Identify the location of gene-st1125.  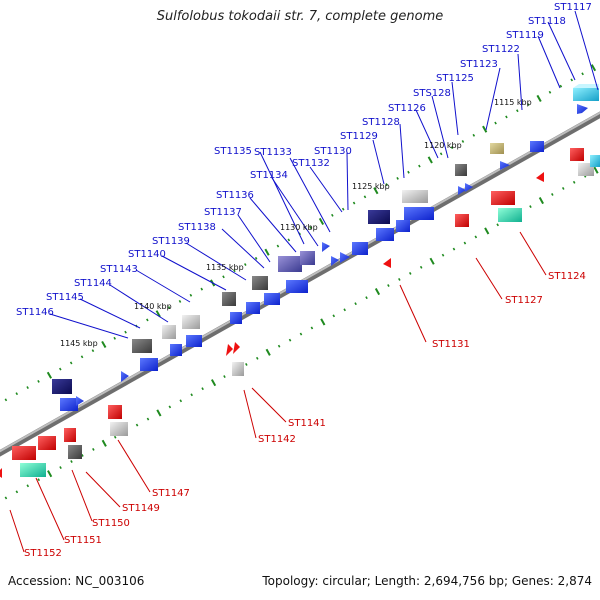
(462, 190).